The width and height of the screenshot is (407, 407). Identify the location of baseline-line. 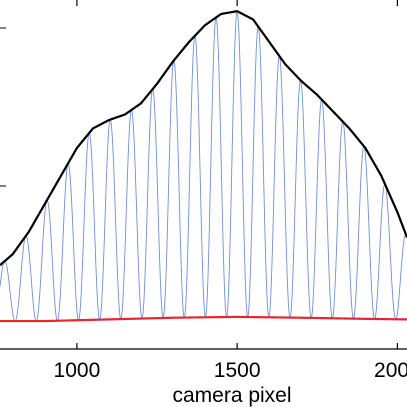
(203, 319).